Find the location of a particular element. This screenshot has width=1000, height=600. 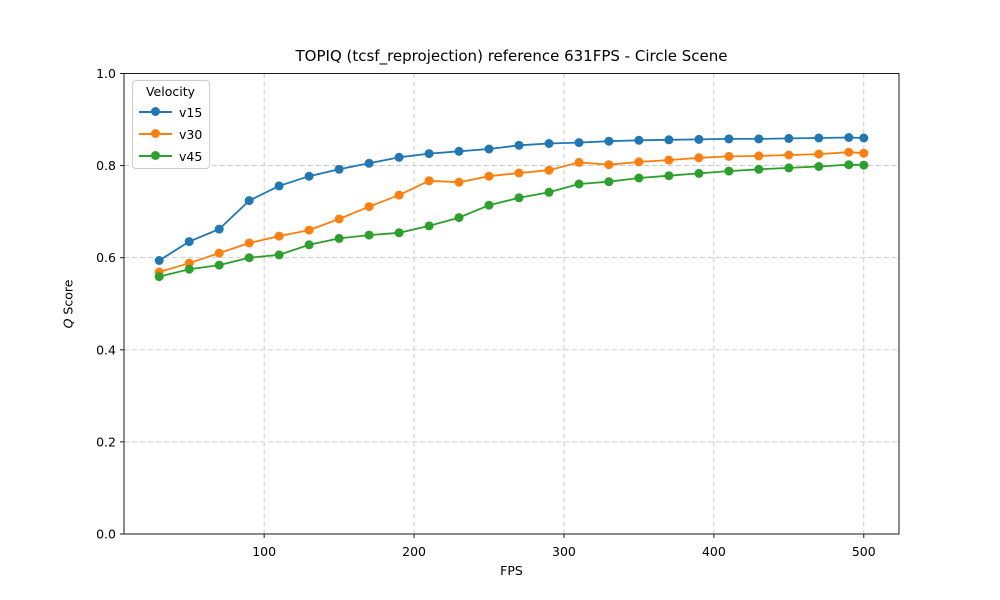

legend-item-v30: v30 is located at coordinates (170, 134).